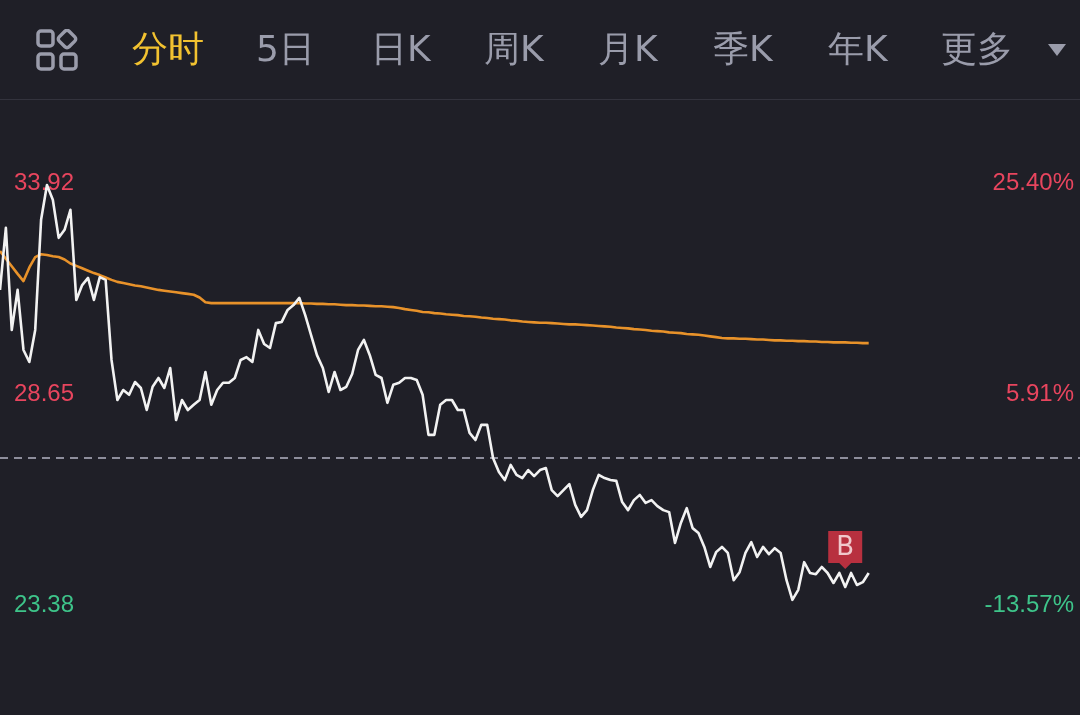 Image resolution: width=1080 pixels, height=715 pixels. What do you see at coordinates (977, 49) in the screenshot?
I see `text: 更多` at bounding box center [977, 49].